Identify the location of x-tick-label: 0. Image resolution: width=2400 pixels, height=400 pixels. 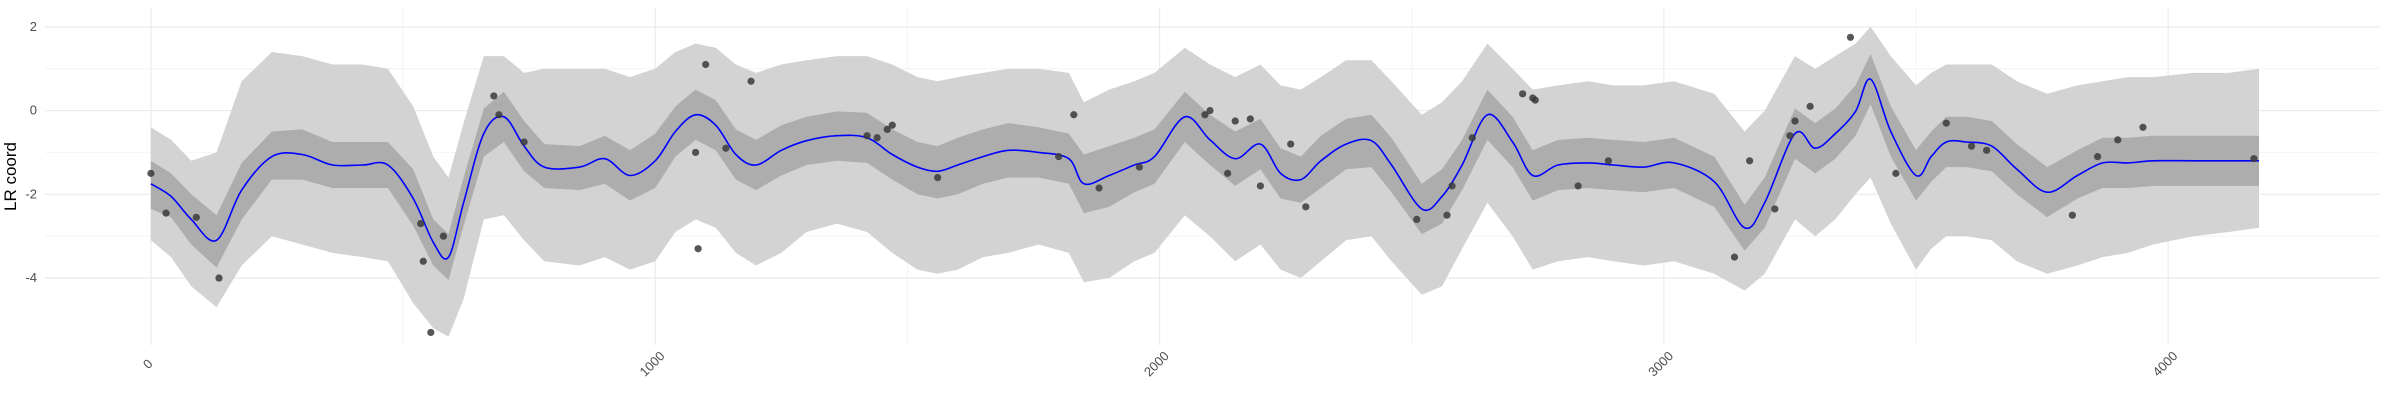
(148, 364).